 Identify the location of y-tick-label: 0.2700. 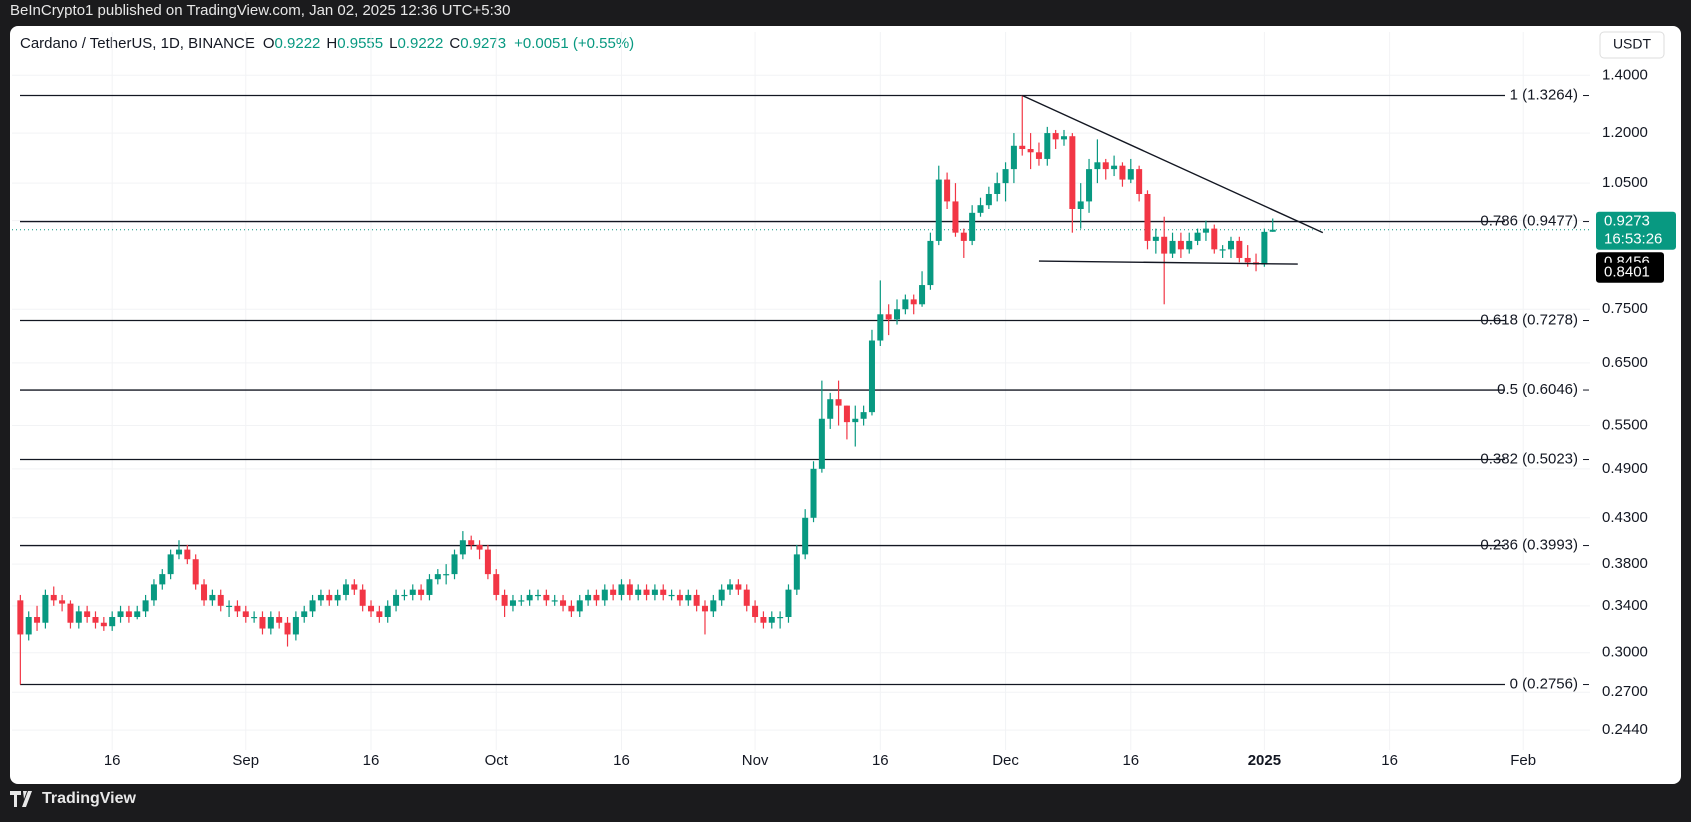
(1625, 691).